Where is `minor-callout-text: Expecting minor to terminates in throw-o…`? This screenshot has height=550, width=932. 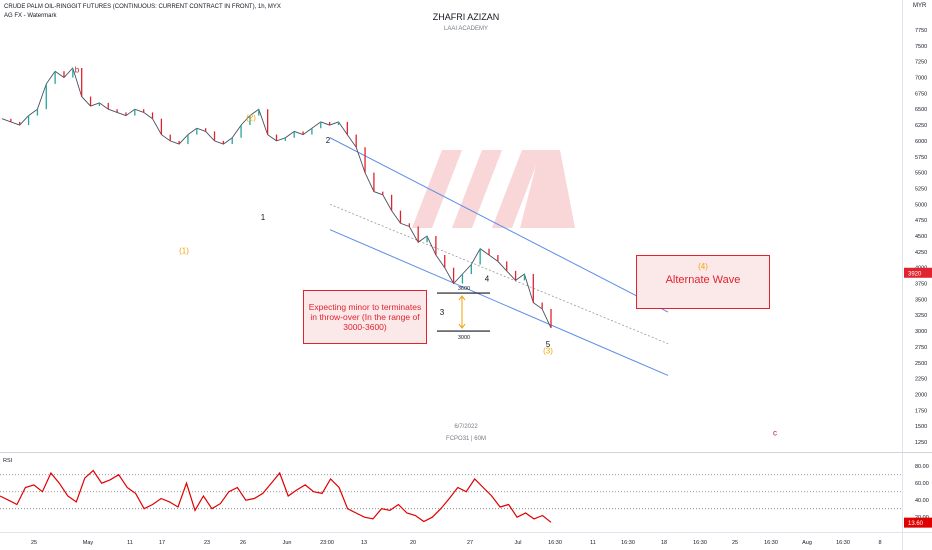
minor-callout-text: Expecting minor to terminates in throw-o… is located at coordinates (365, 317).